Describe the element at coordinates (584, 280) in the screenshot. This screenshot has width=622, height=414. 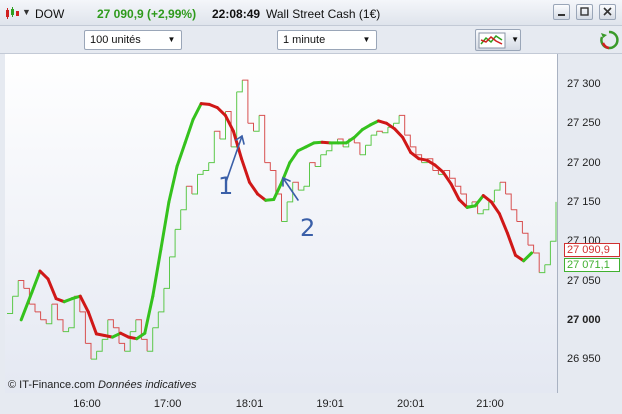
I see `y-tick-label: 27 050` at that location.